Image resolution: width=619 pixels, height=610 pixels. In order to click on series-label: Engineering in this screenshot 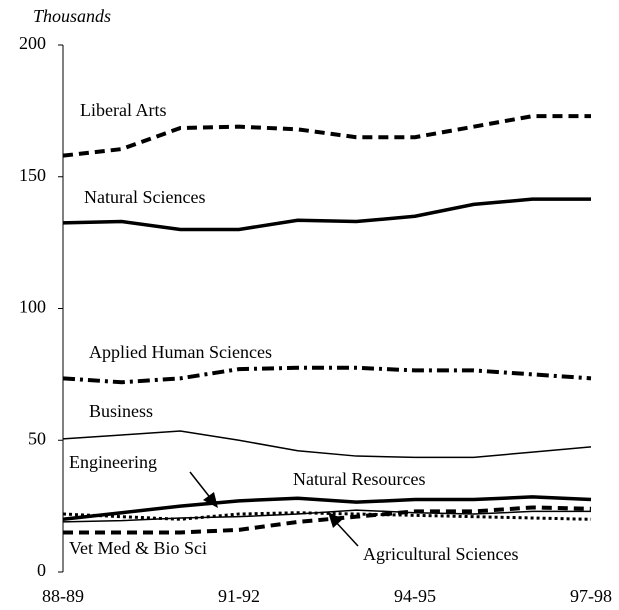, I will do `click(113, 462)`.